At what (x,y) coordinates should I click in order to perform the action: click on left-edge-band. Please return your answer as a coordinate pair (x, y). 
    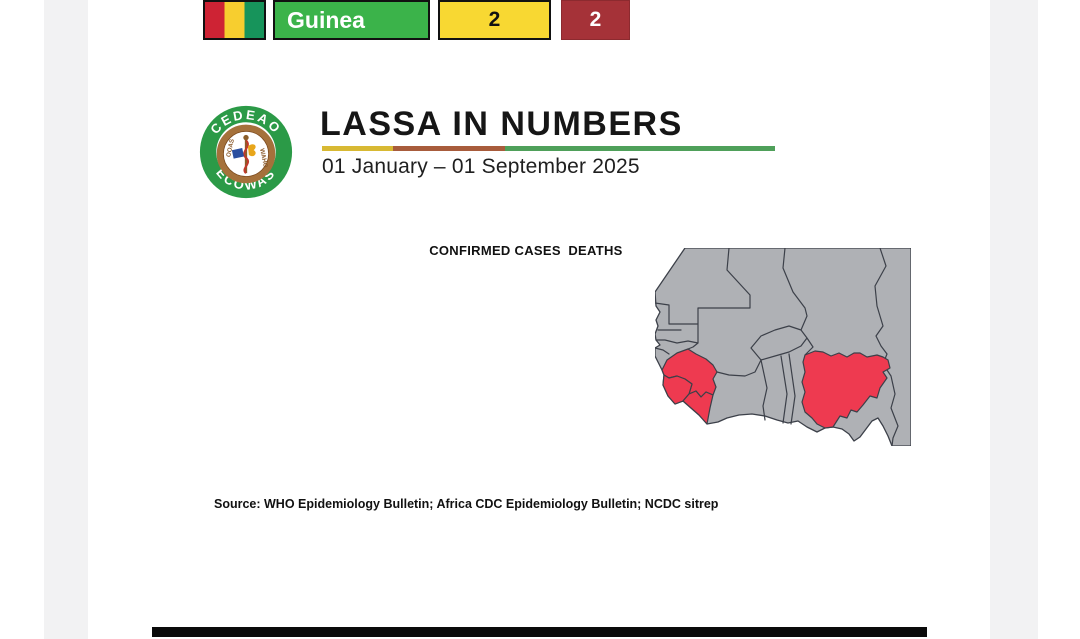
    Looking at the image, I should click on (66, 319).